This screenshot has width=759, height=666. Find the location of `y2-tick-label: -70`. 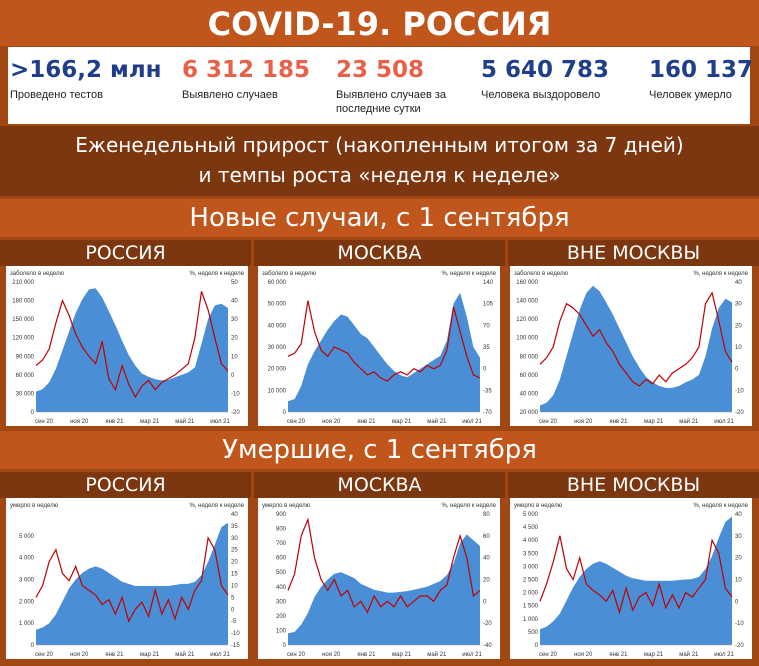

y2-tick-label: -70 is located at coordinates (487, 413).